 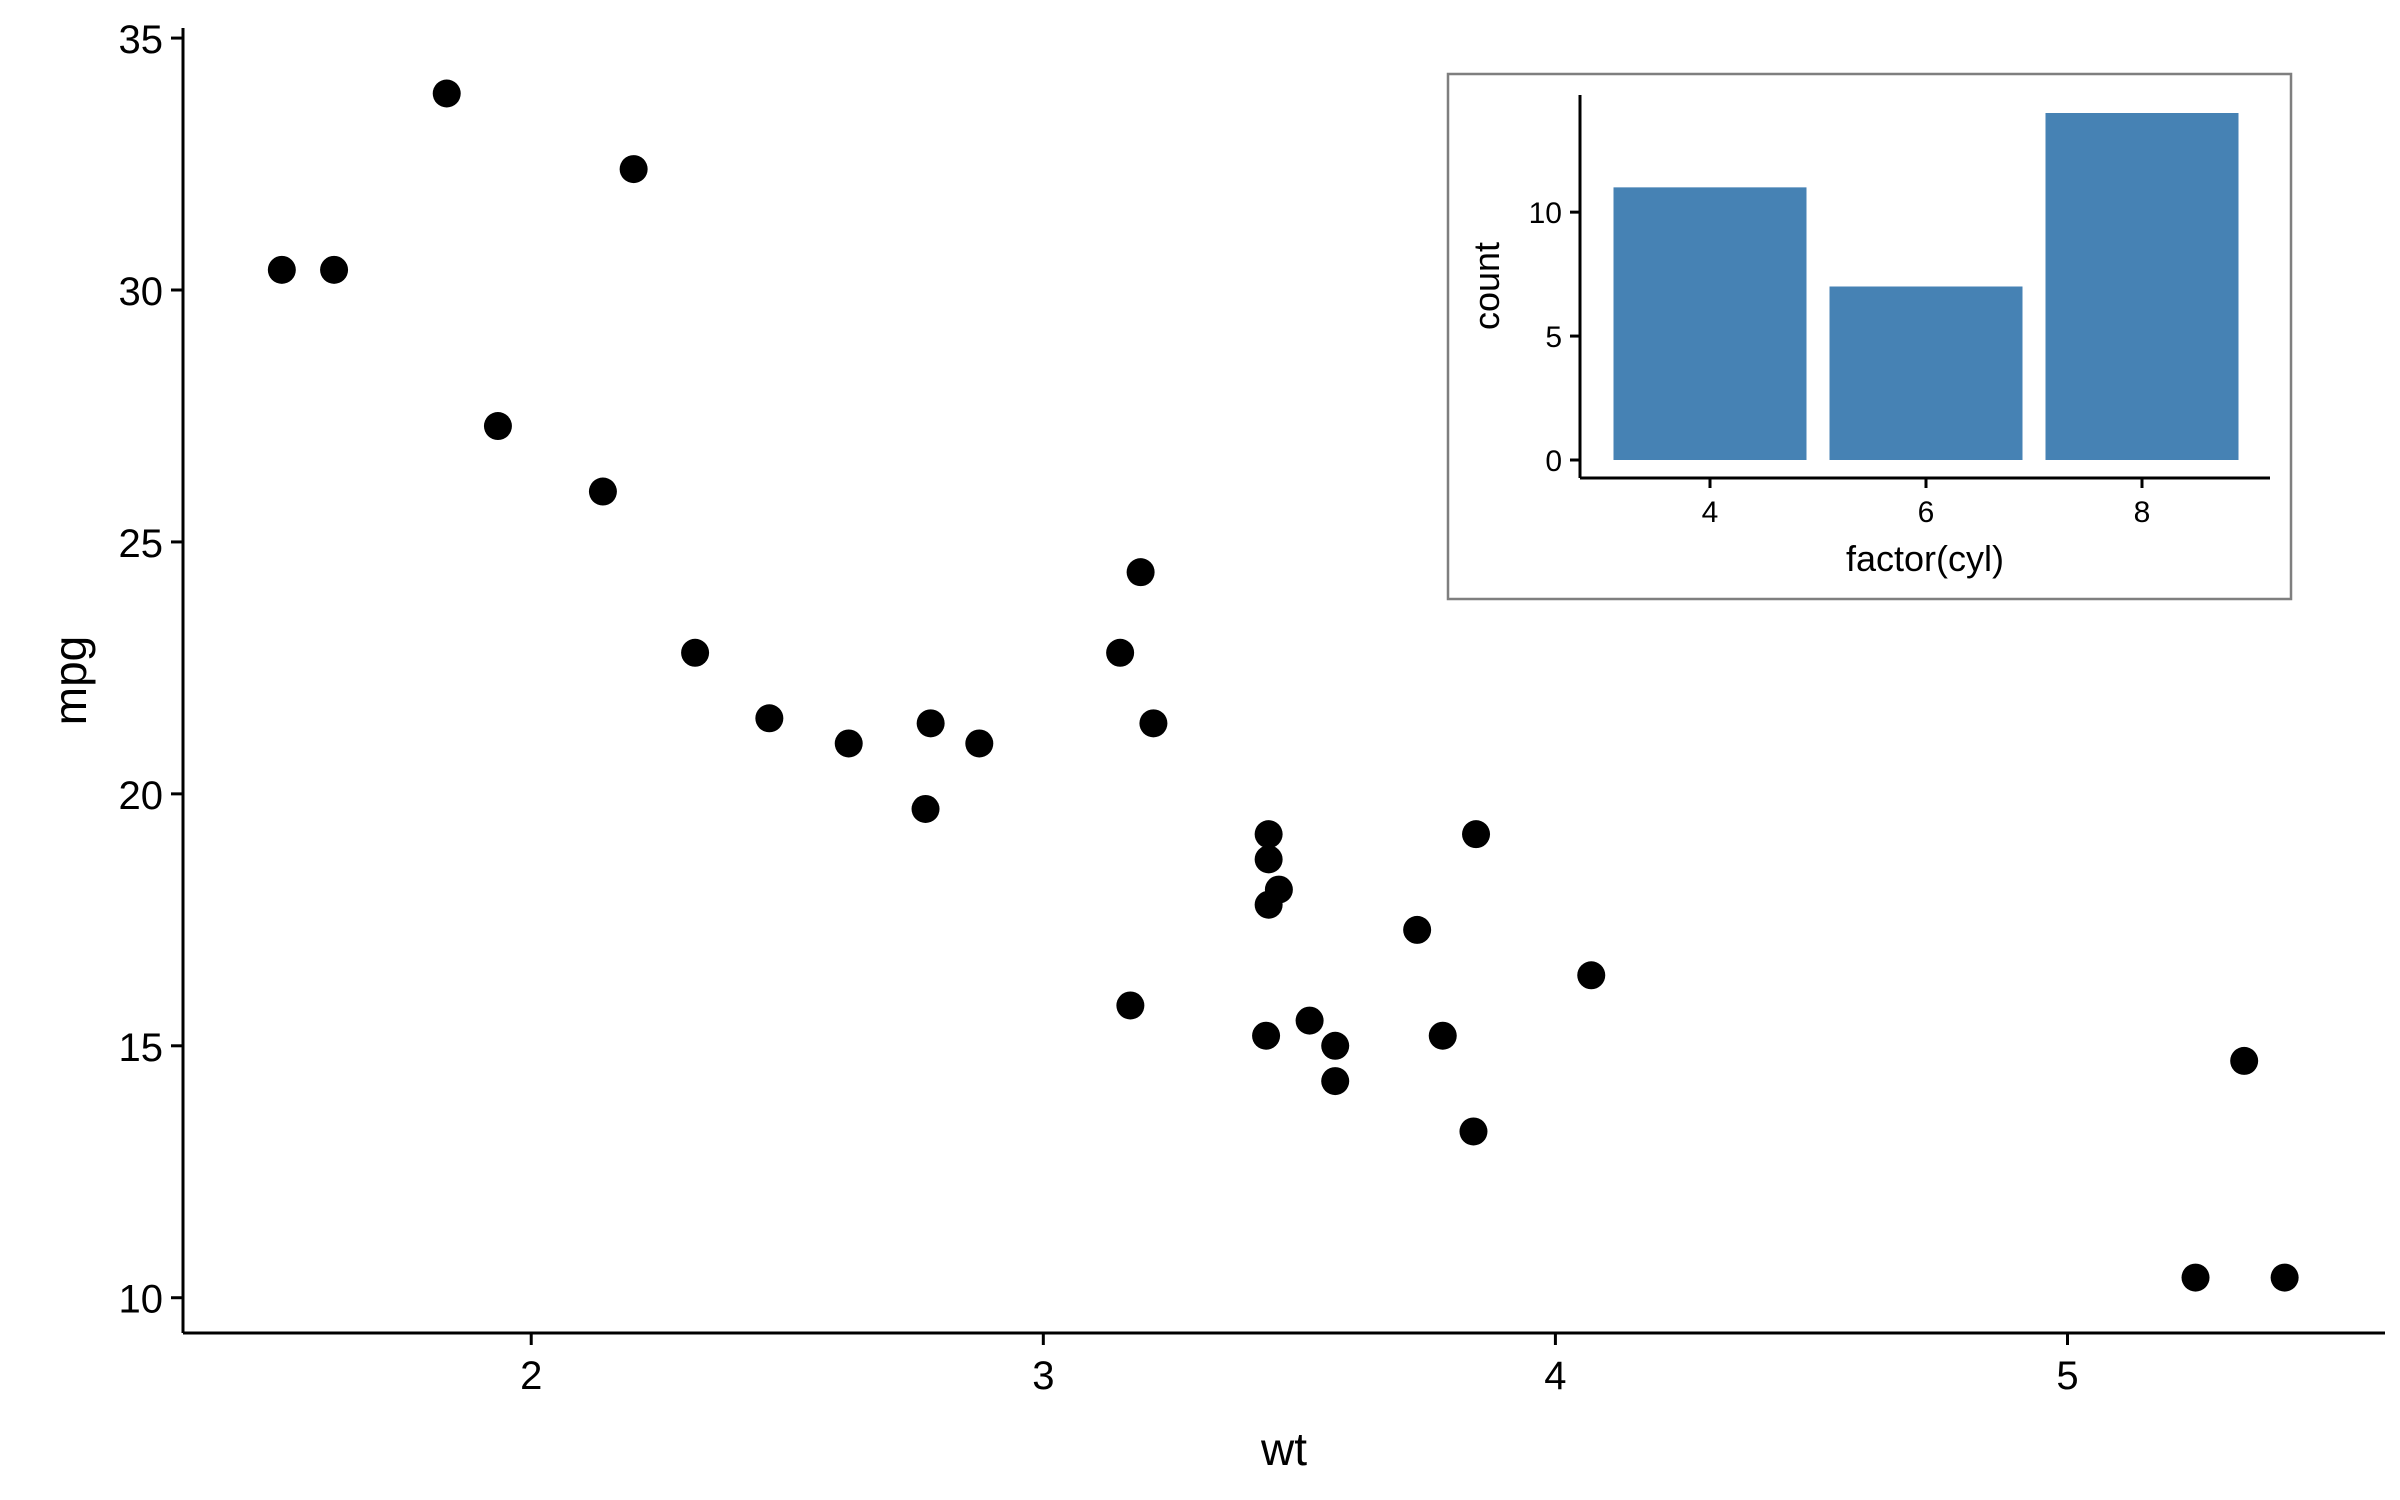 I want to click on y-tick-label: 20, so click(x=141, y=796).